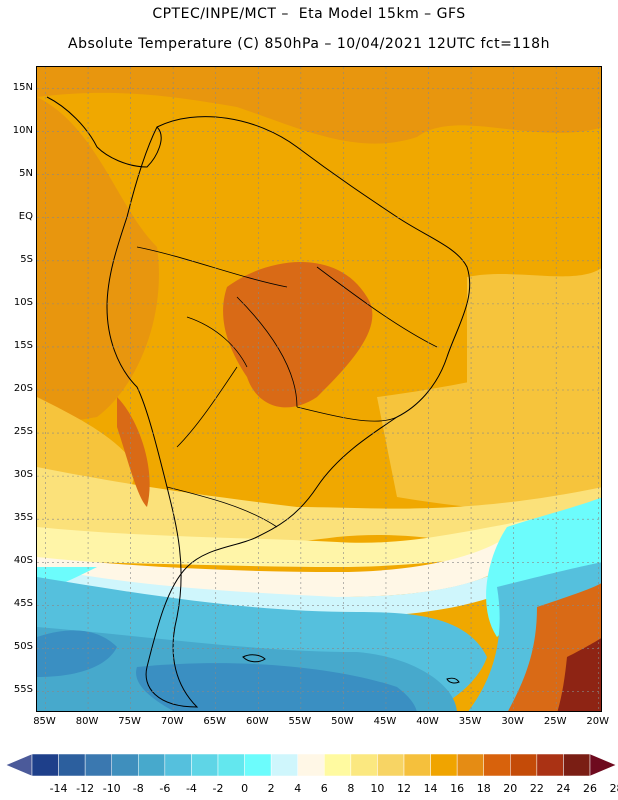 Image resolution: width=618 pixels, height=800 pixels. Describe the element at coordinates (77, 653) in the screenshot. I see `field-darkblue-west` at that location.